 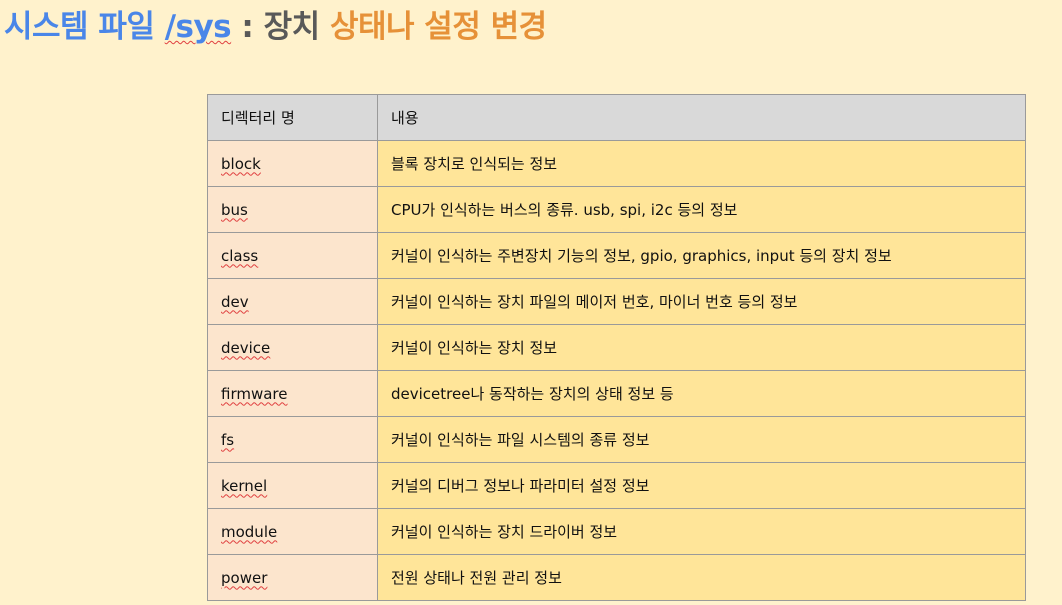 I want to click on directory-name: class, so click(x=240, y=255).